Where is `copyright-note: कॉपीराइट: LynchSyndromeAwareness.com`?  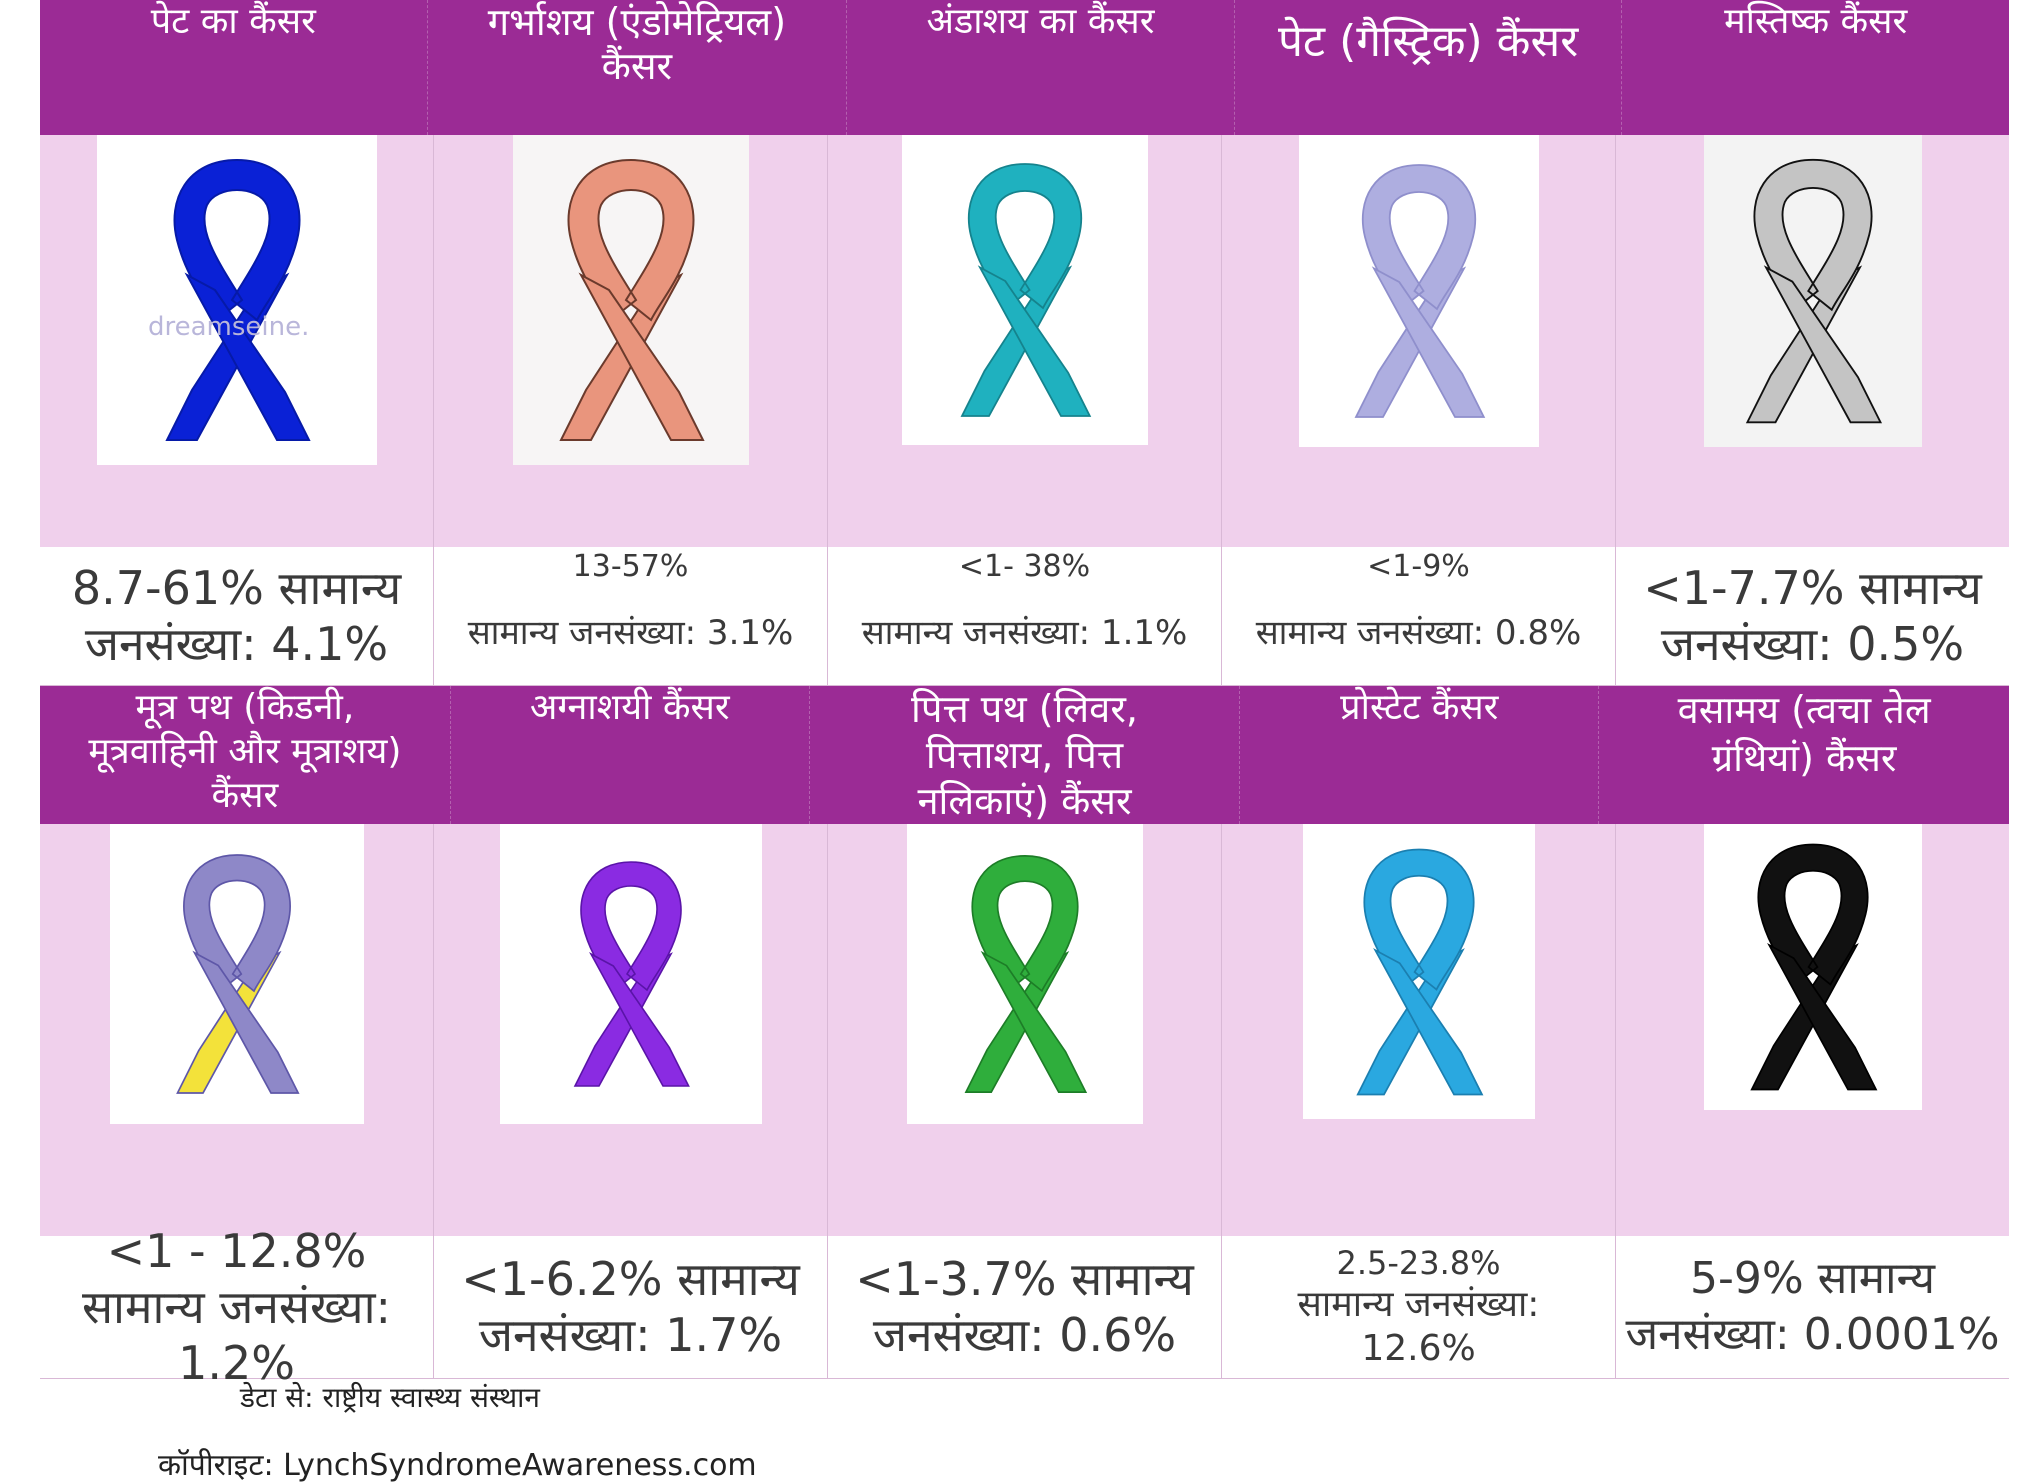
copyright-note: कॉपीराइट: LynchSyndromeAwareness.com is located at coordinates (457, 1465).